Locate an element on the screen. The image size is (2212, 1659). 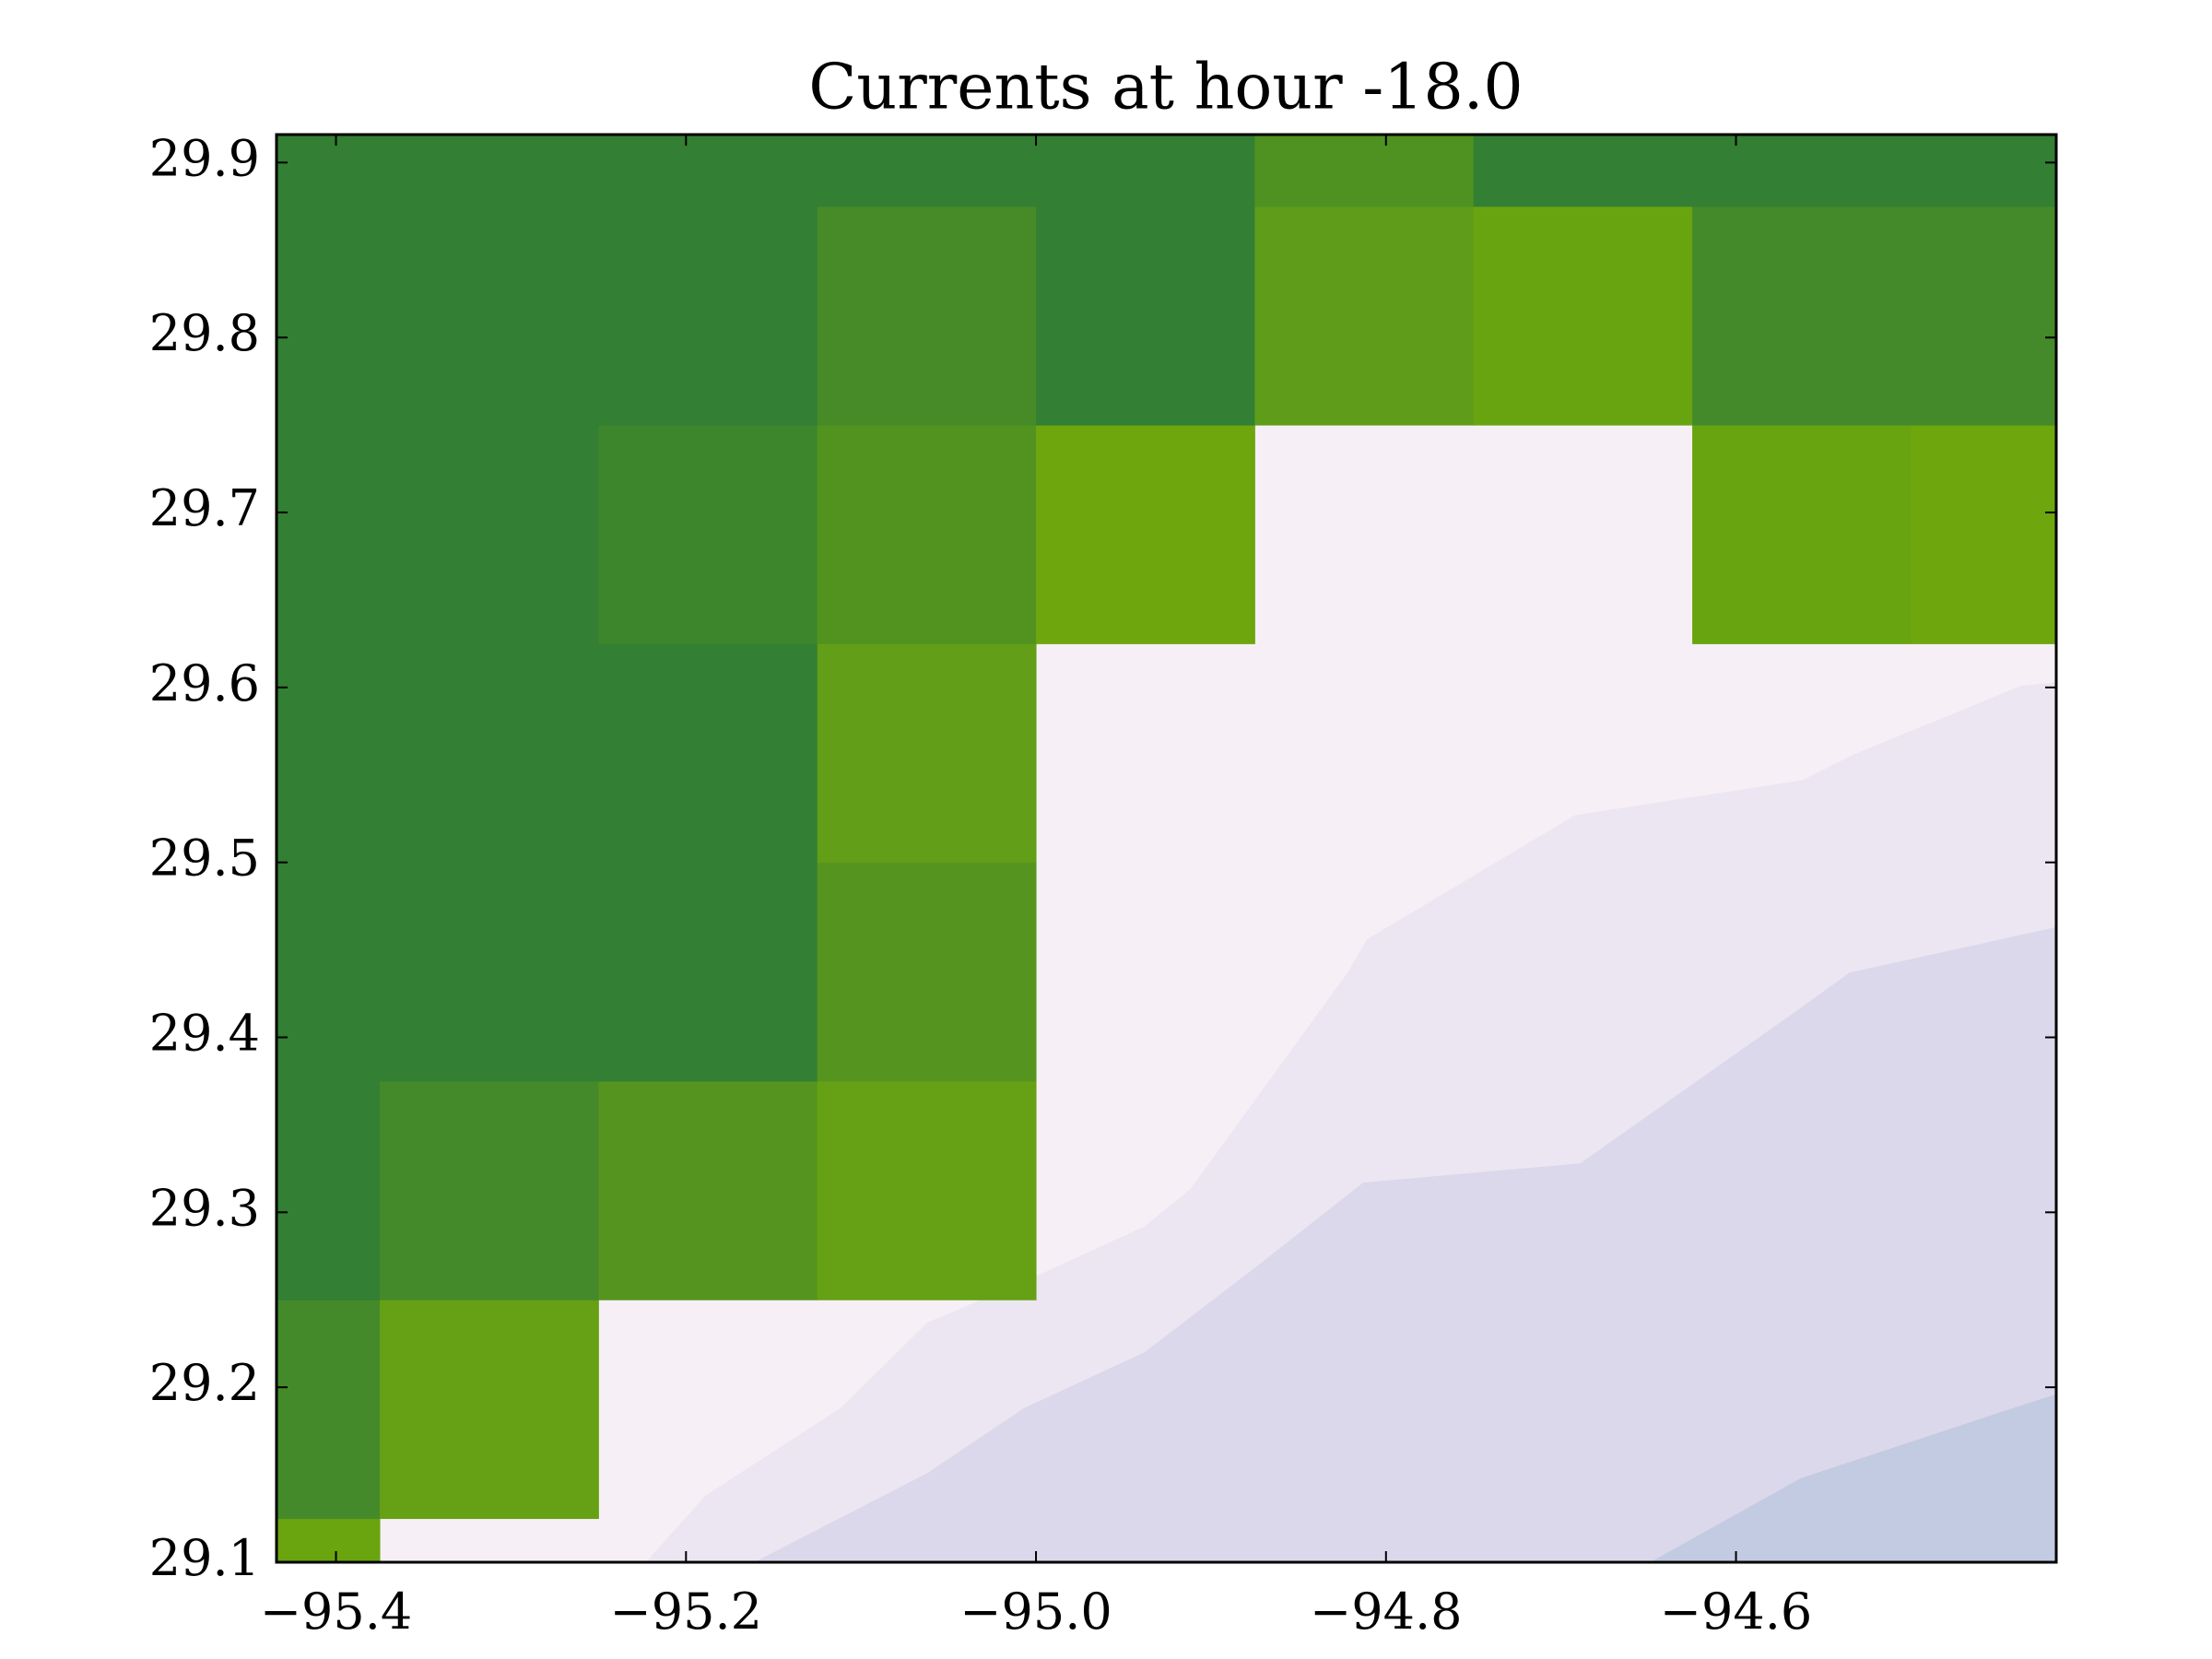
y-tick-label: 29.9 is located at coordinates (204, 158).